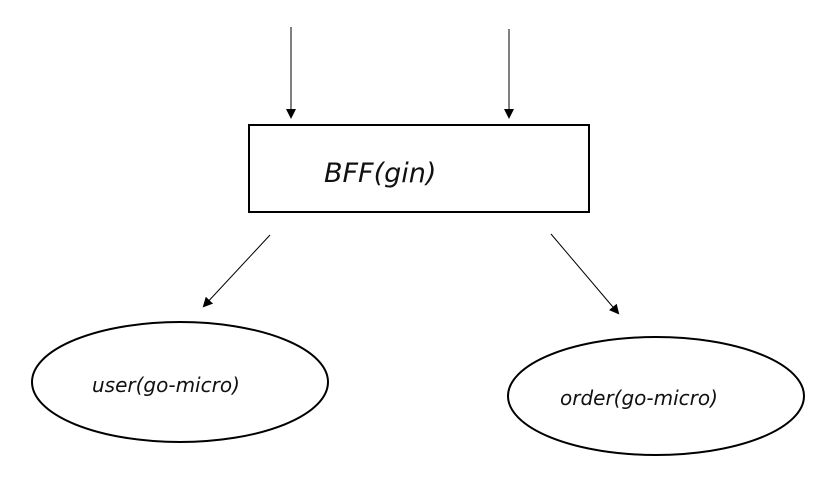 The width and height of the screenshot is (817, 496). I want to click on user-service-node: user(go-micro), so click(180, 382).